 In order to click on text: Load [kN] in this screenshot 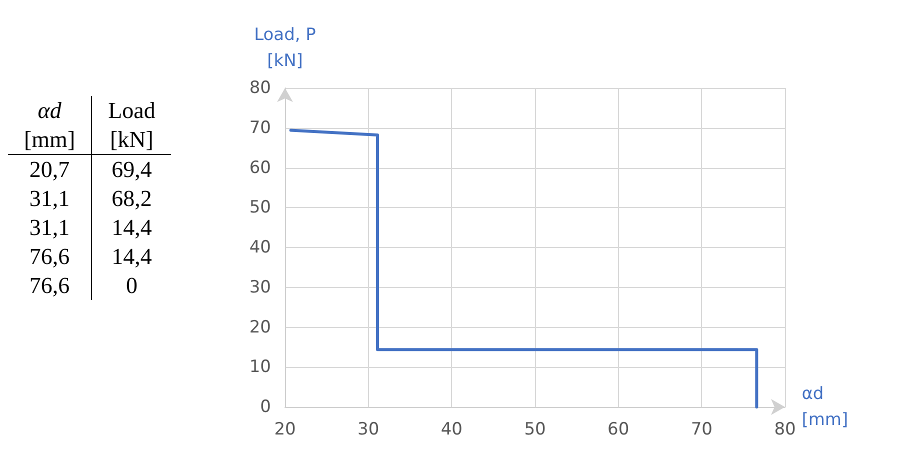, I will do `click(132, 125)`.